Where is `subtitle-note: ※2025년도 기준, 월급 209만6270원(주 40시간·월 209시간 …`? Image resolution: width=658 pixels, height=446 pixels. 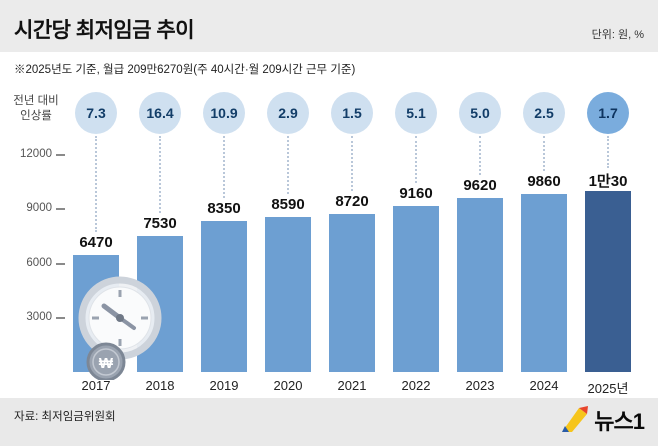
subtitle-note: ※2025년도 기준, 월급 209만6270원(주 40시간·월 209시간 … is located at coordinates (185, 70).